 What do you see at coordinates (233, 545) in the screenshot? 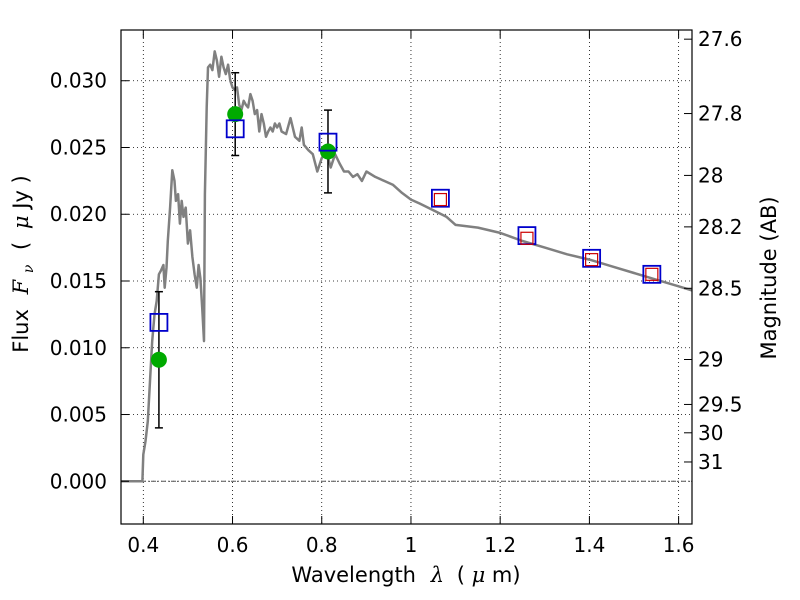
I see `x-tick-label: 0.6` at bounding box center [233, 545].